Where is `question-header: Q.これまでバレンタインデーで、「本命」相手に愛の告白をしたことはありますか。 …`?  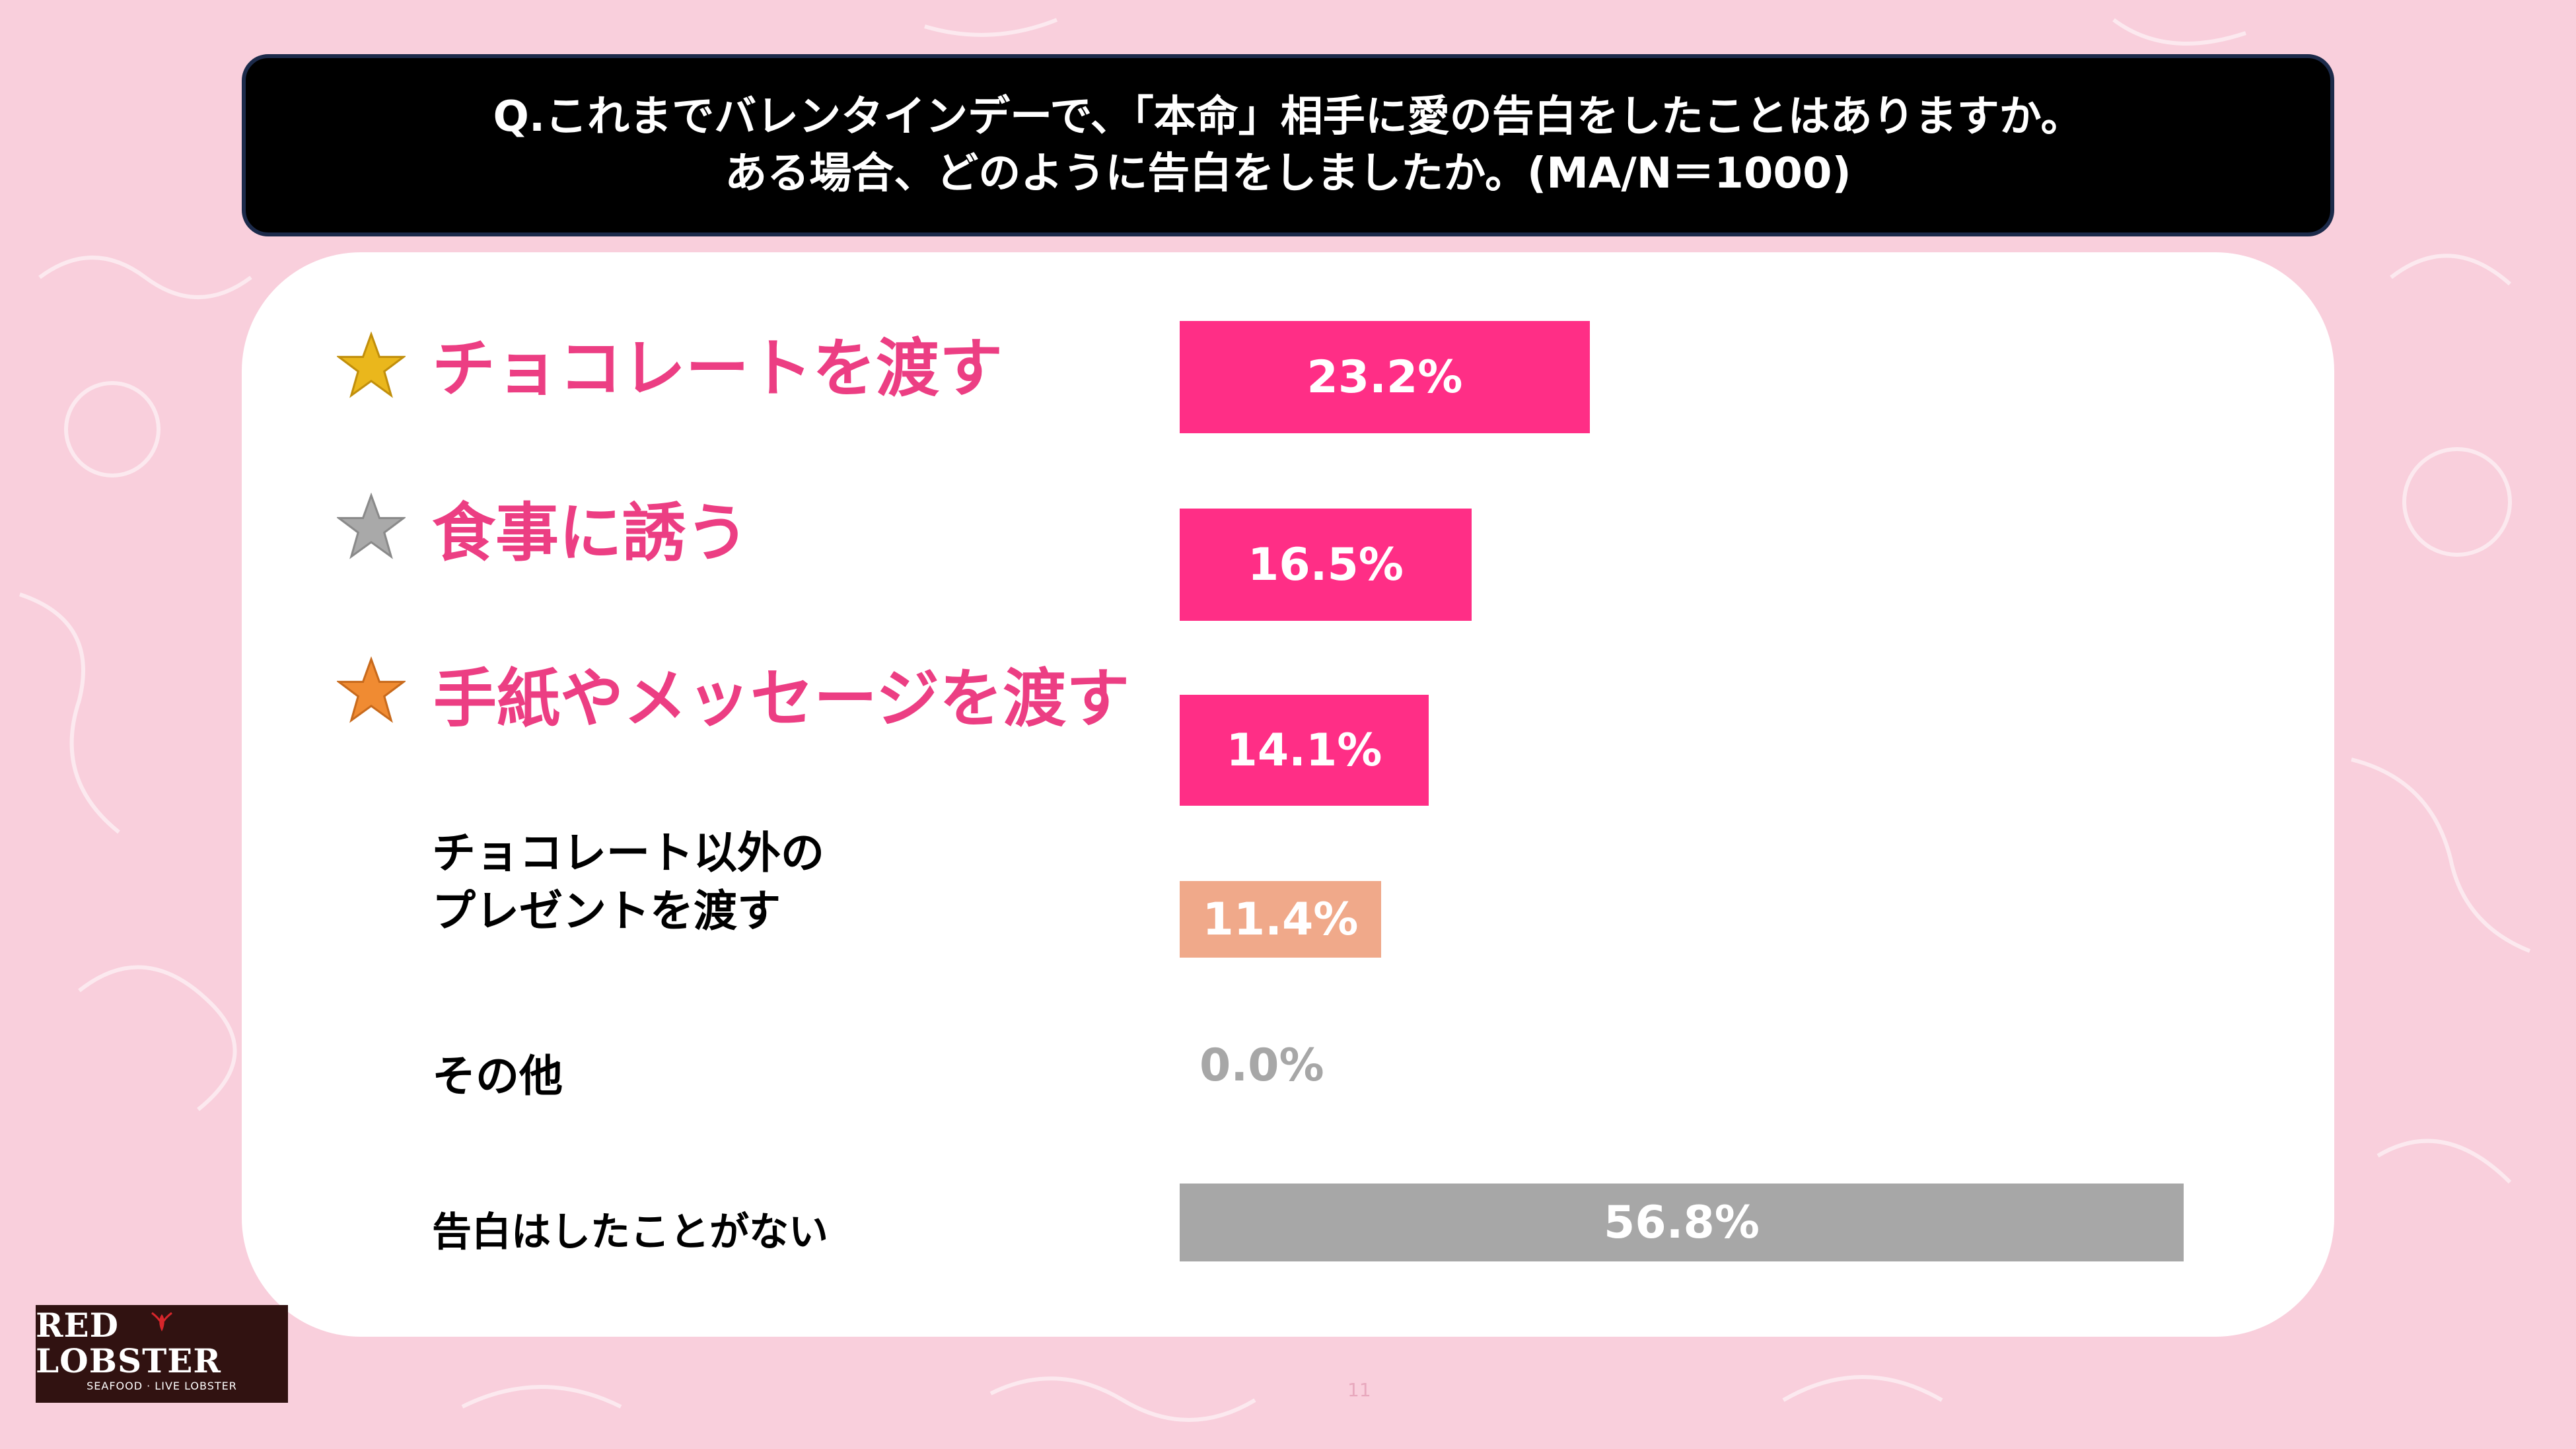
question-header: Q.これまでバレンタインデーで、「本命」相手に愛の告白をしたことはありますか。 … is located at coordinates (1288, 145).